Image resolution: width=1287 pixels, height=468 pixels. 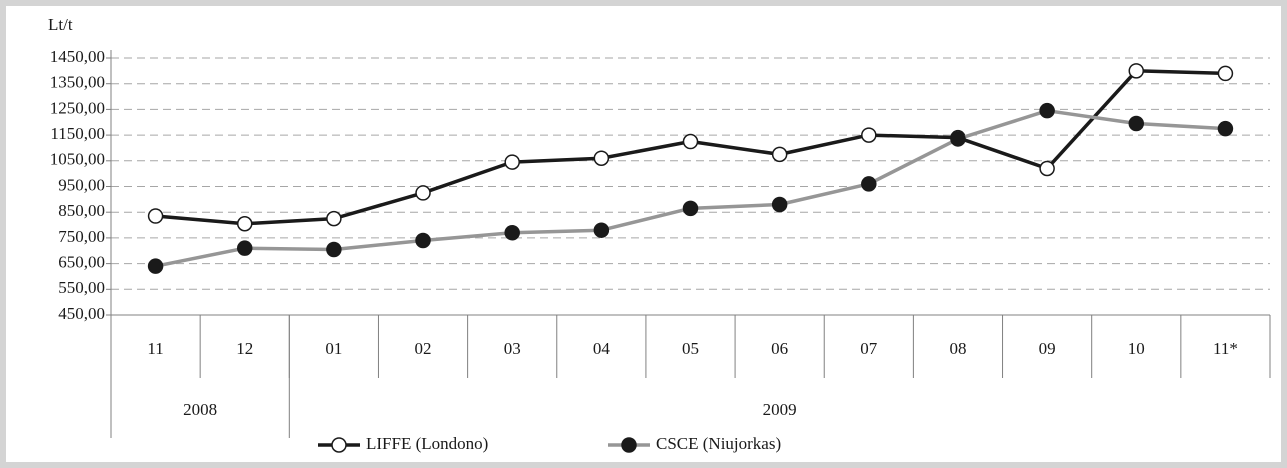 I want to click on x-tick-label: 11, so click(x=155, y=348).